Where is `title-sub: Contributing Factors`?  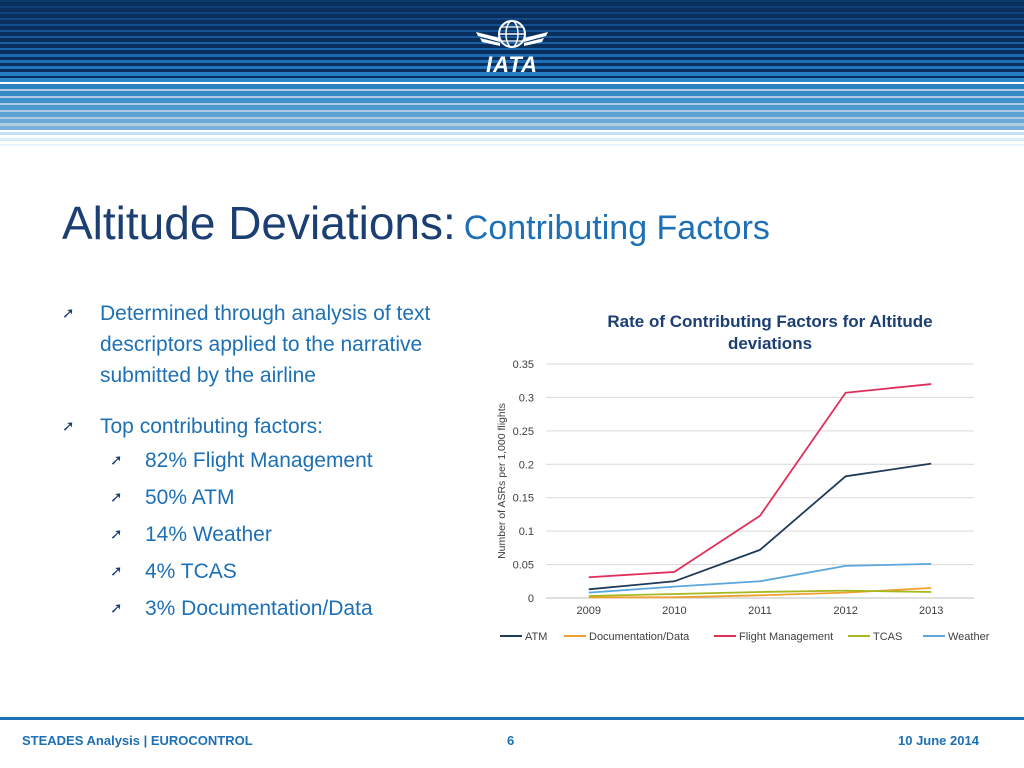 title-sub: Contributing Factors is located at coordinates (616, 228).